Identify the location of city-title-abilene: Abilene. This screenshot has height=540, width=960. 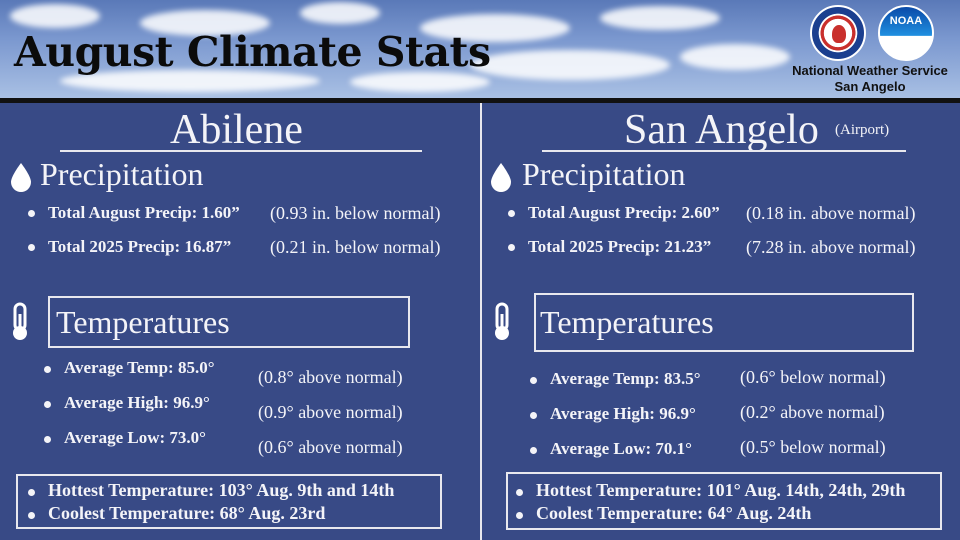
(236, 130).